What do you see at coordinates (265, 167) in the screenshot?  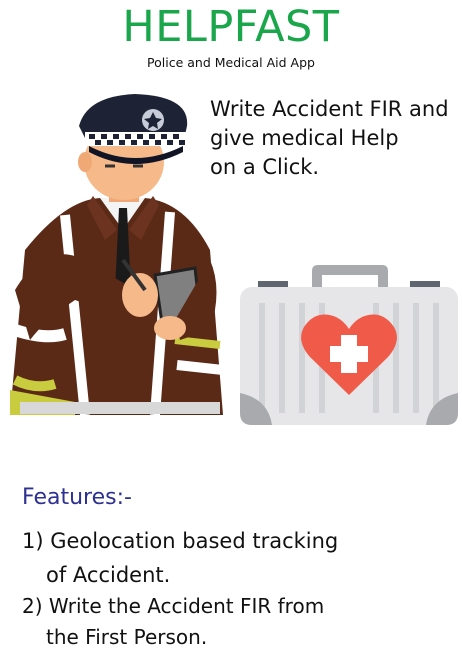 I see `tagline-line-3: on a Click.` at bounding box center [265, 167].